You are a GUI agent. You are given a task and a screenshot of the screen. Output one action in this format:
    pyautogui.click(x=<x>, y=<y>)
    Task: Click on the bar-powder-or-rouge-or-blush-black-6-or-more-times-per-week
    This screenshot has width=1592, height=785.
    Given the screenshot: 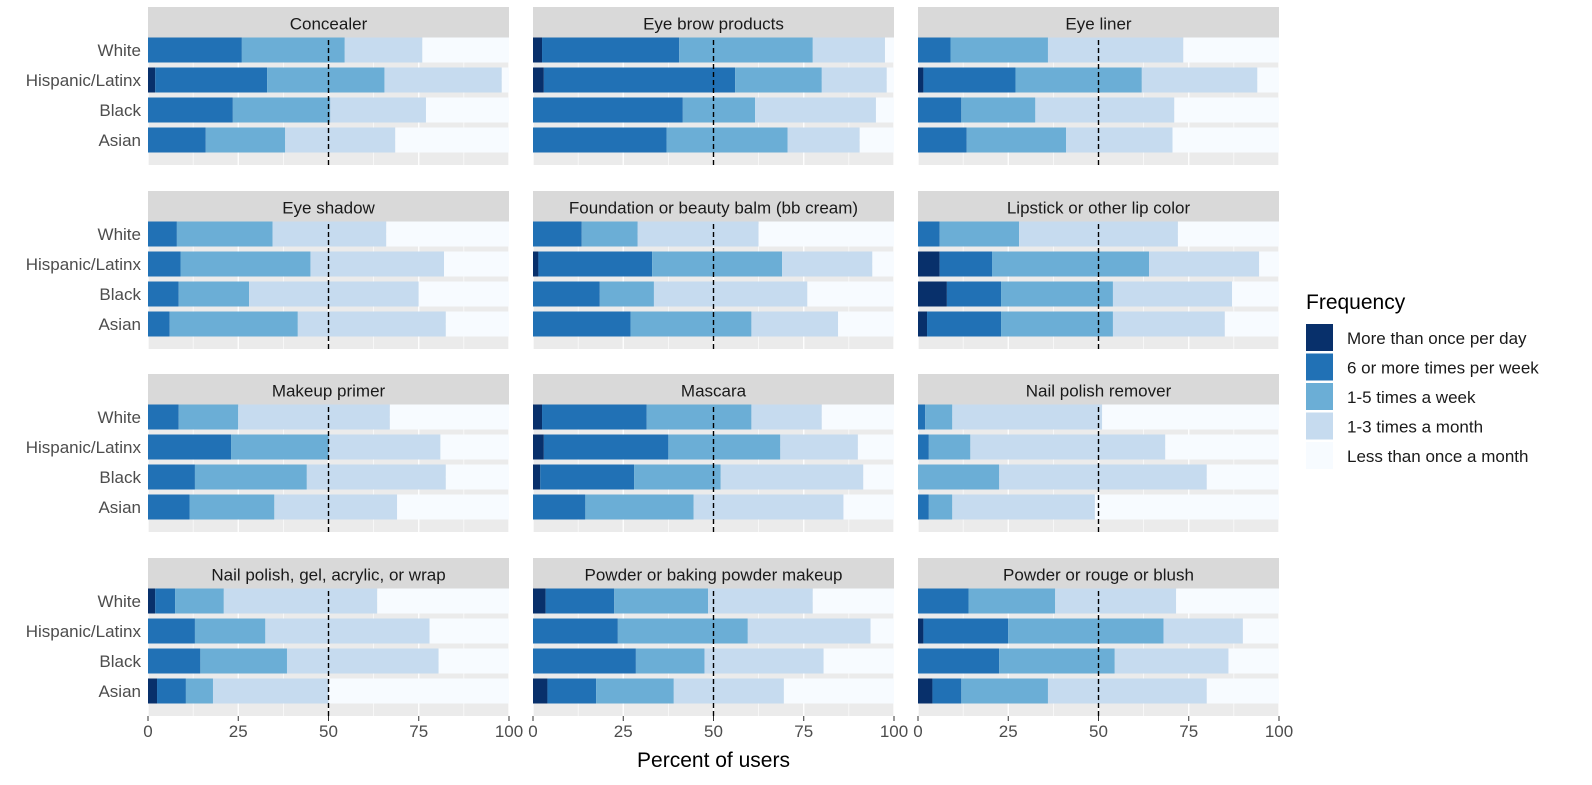 What is the action you would take?
    pyautogui.click(x=959, y=661)
    